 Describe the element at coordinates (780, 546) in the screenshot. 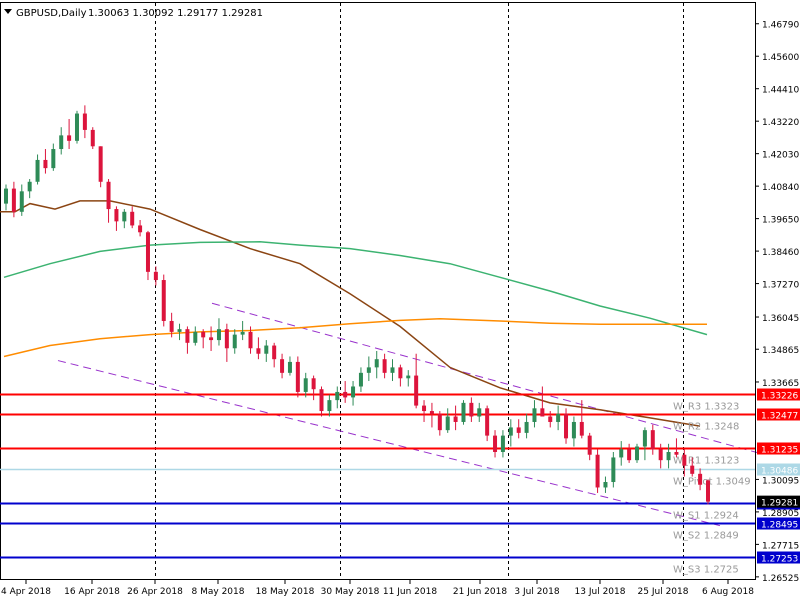

I see `price-tick-label: 1.27715` at that location.